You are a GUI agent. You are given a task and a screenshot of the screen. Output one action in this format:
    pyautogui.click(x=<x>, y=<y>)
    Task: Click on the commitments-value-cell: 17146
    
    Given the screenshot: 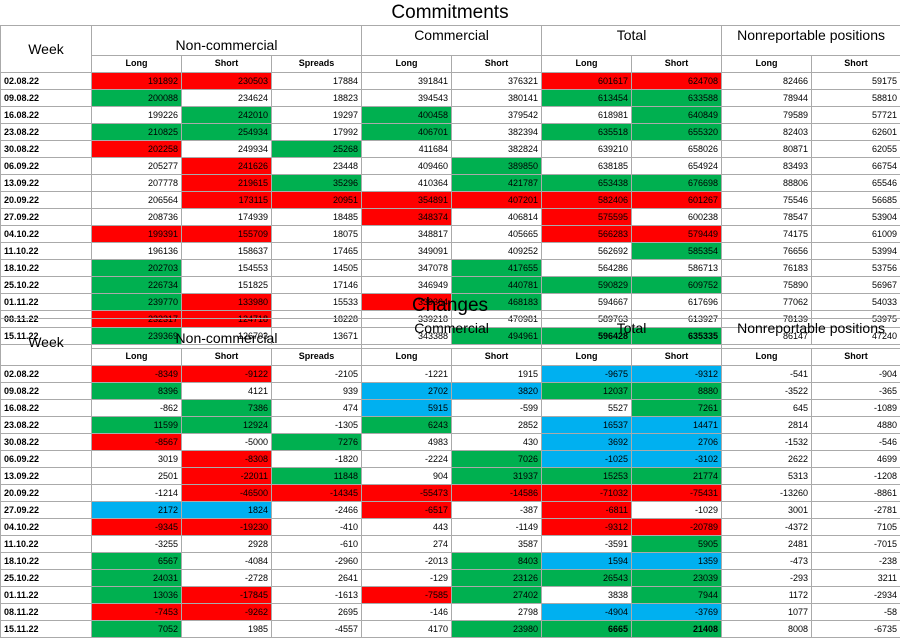 What is the action you would take?
    pyautogui.click(x=317, y=285)
    